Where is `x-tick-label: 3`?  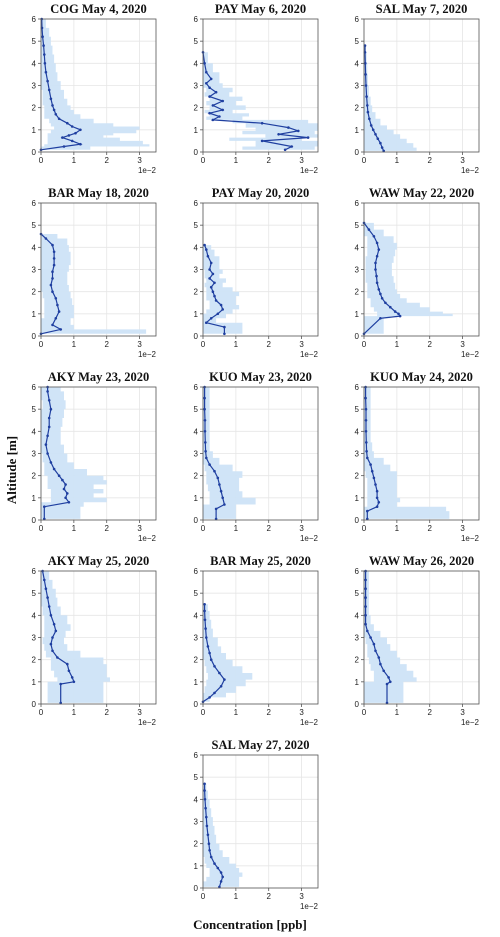 x-tick-label: 3 is located at coordinates (462, 160).